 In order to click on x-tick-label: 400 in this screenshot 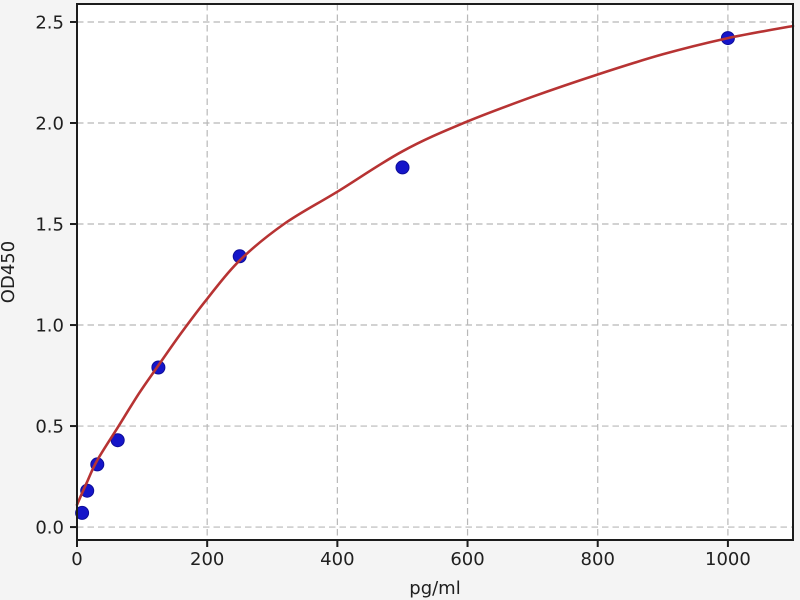, I will do `click(337, 559)`.